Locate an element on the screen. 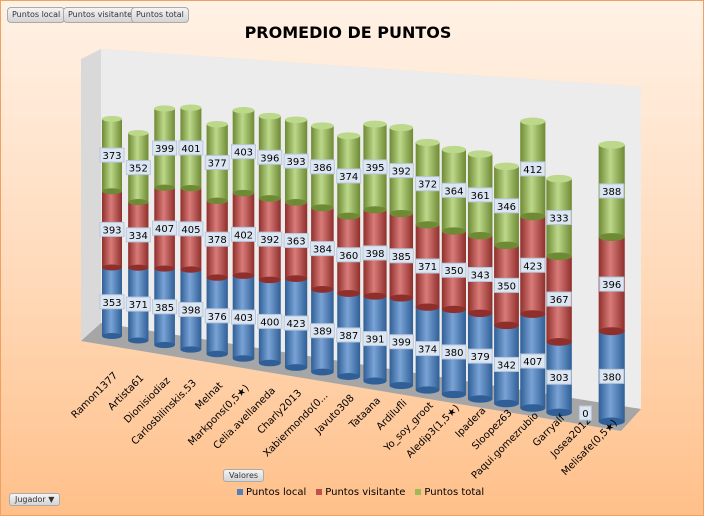 The width and height of the screenshot is (704, 517). data-label: 389 is located at coordinates (322, 332).